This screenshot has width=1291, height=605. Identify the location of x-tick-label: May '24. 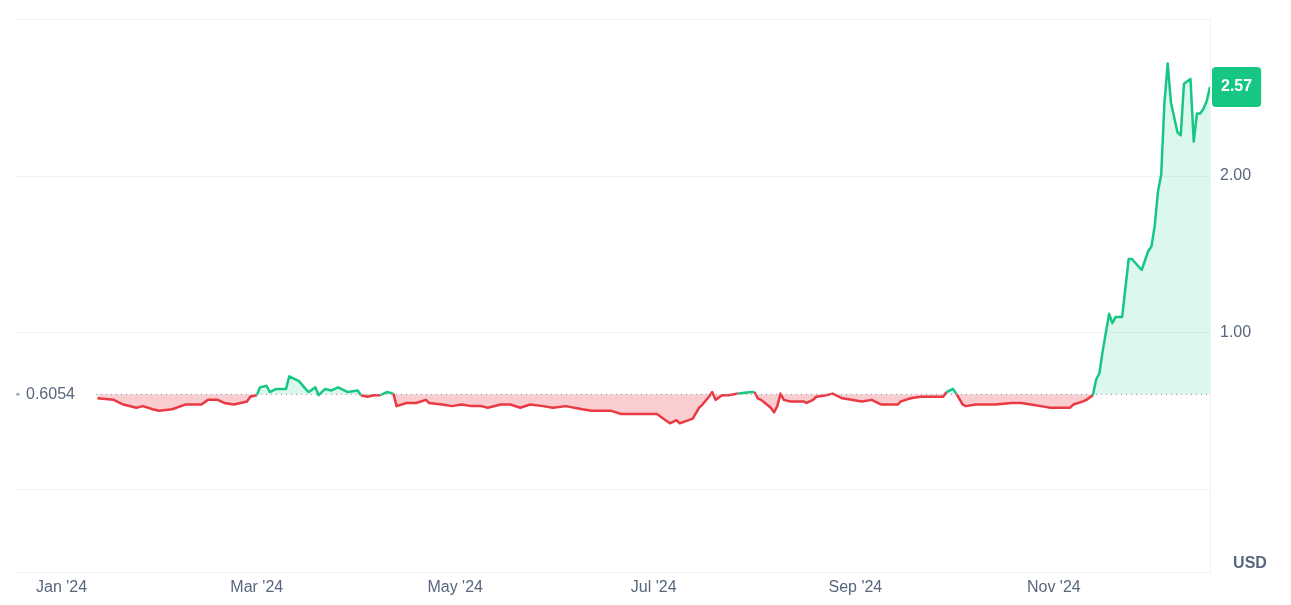
(455, 587).